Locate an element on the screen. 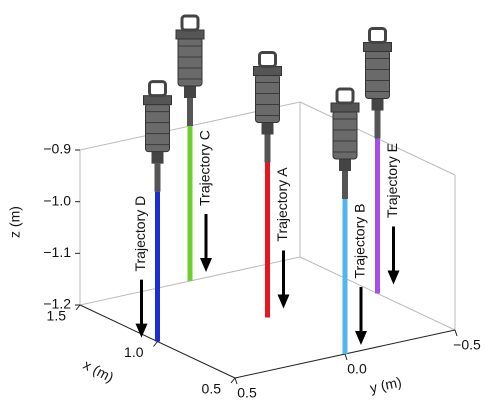 The image size is (487, 405). trajectory-label: Trajectory D is located at coordinates (140, 234).